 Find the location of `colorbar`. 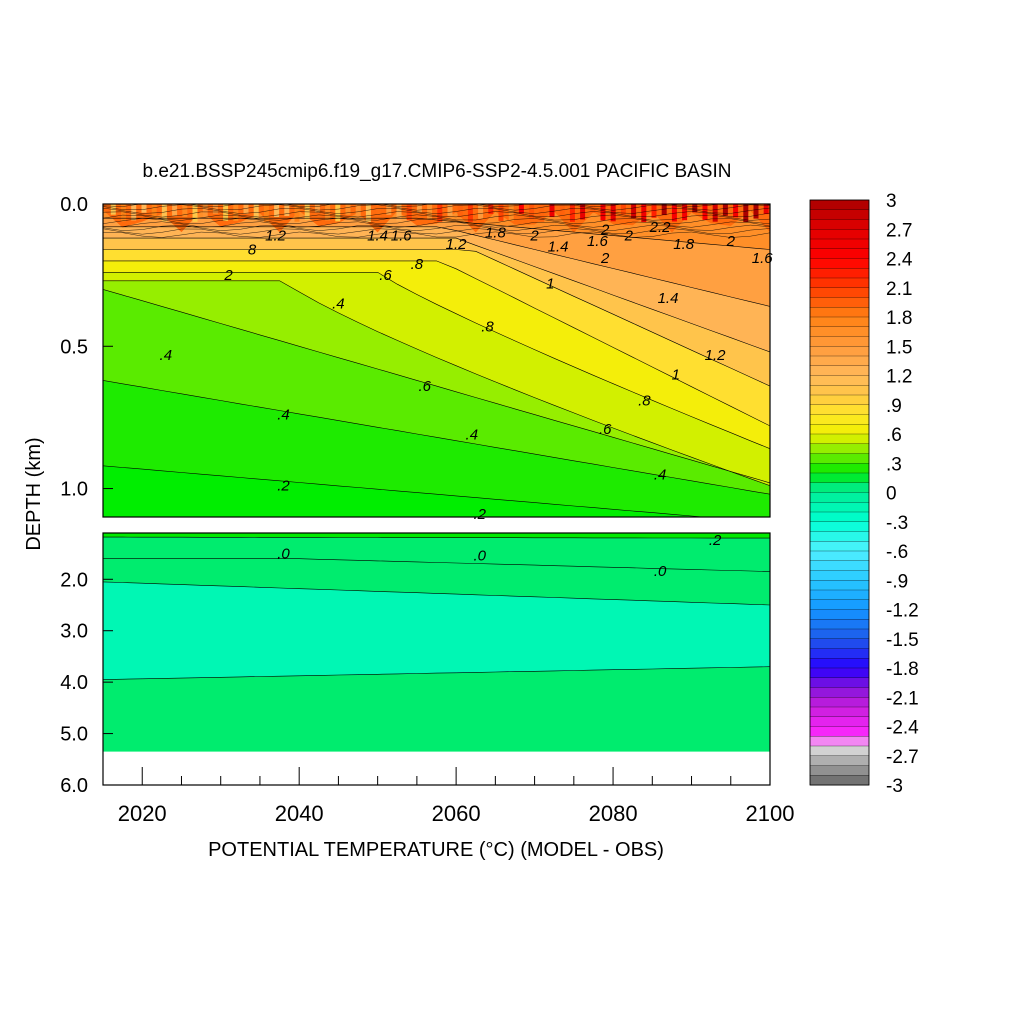

colorbar is located at coordinates (839, 492).